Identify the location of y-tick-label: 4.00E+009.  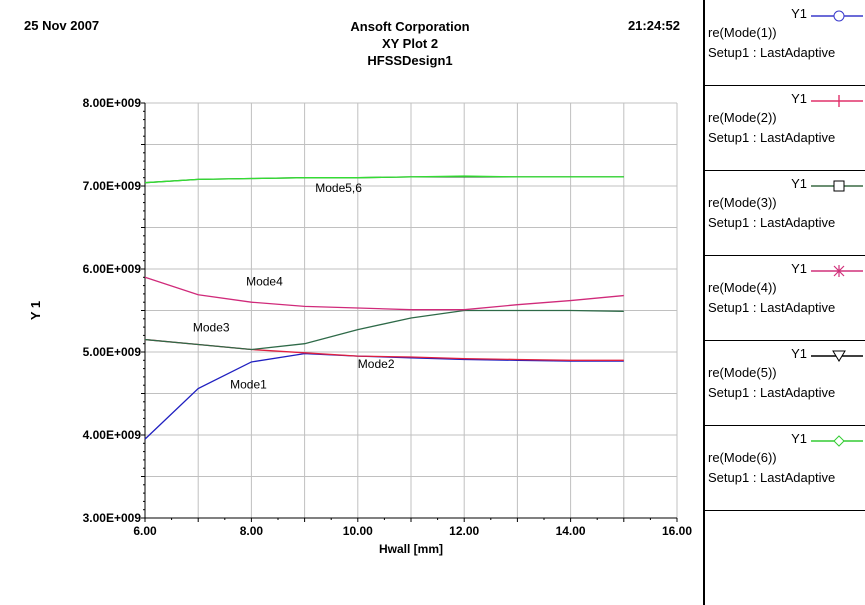
(112, 435).